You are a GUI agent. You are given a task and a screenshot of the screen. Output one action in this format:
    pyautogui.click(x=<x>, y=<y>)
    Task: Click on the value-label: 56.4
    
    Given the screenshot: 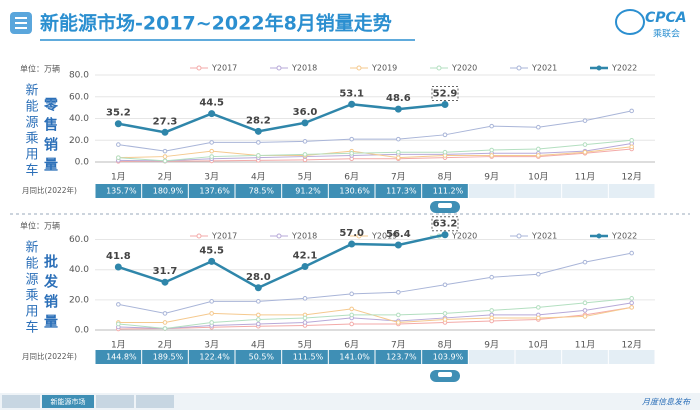 What is the action you would take?
    pyautogui.click(x=398, y=234)
    